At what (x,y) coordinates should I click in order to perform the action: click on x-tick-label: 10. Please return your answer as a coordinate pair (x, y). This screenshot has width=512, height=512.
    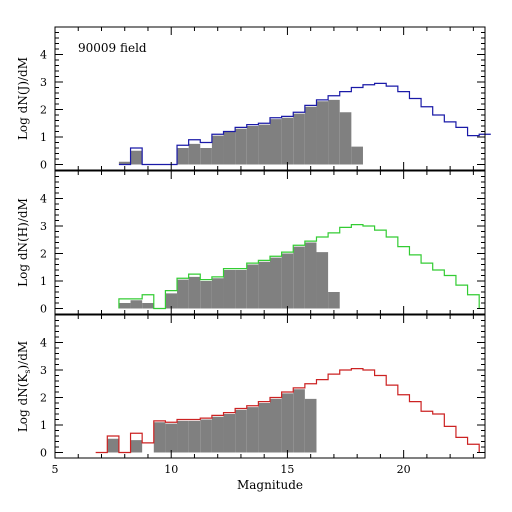
    Looking at the image, I should click on (171, 469).